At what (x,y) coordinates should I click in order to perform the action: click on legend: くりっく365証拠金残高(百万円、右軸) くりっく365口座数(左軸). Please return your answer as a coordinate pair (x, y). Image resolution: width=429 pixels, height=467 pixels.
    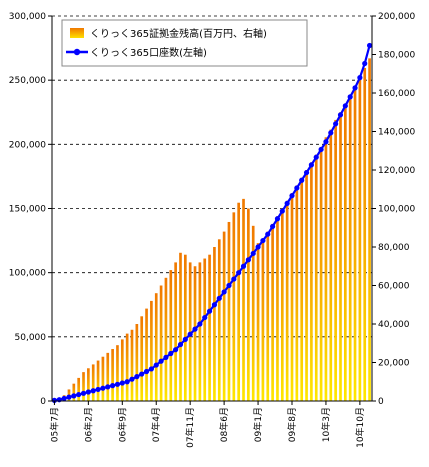
    Looking at the image, I should click on (184, 43).